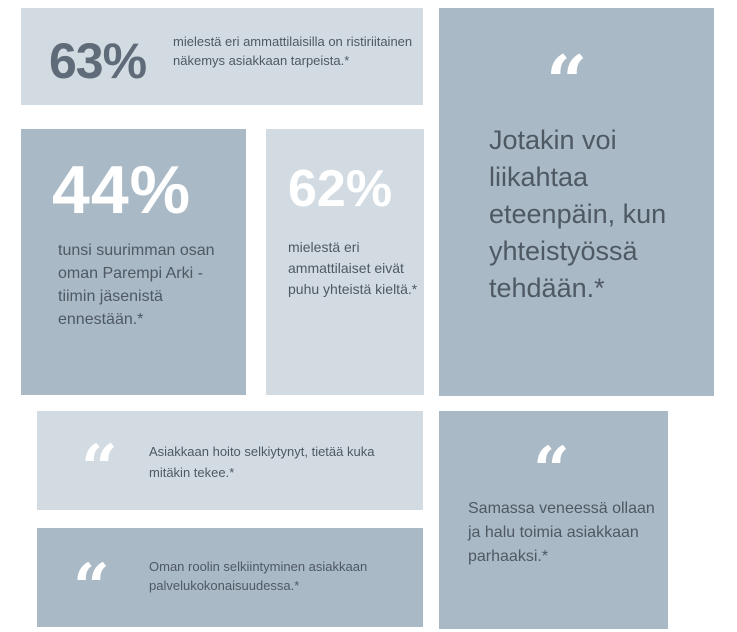  I want to click on stat-value: 44%, so click(122, 190).